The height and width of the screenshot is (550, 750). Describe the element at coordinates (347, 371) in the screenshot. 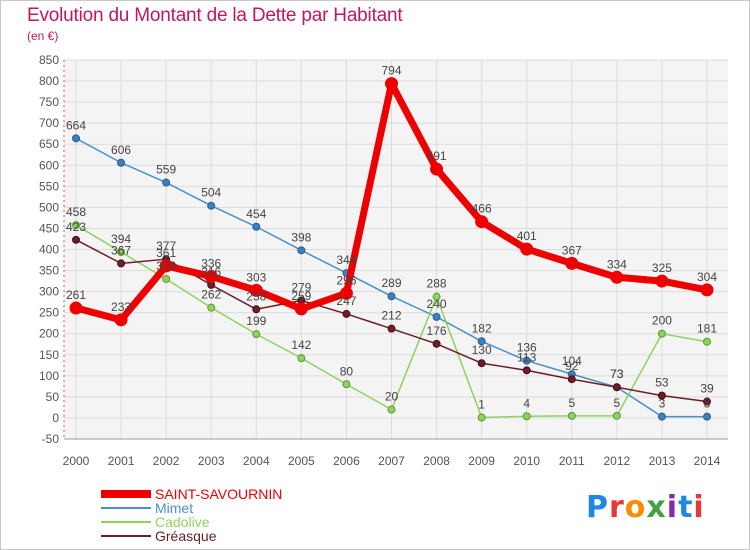

I see `data-label-cadolive: 80` at that location.